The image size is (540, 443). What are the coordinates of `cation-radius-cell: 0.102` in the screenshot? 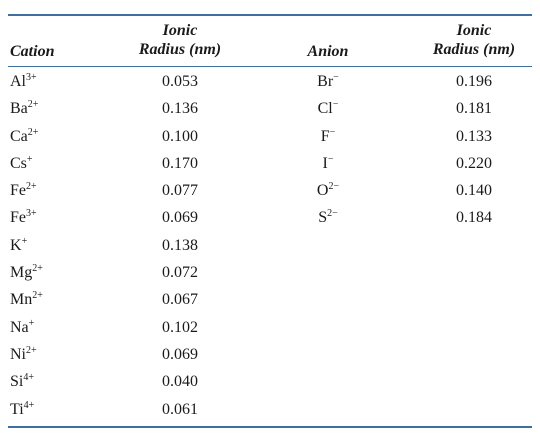 It's located at (180, 327).